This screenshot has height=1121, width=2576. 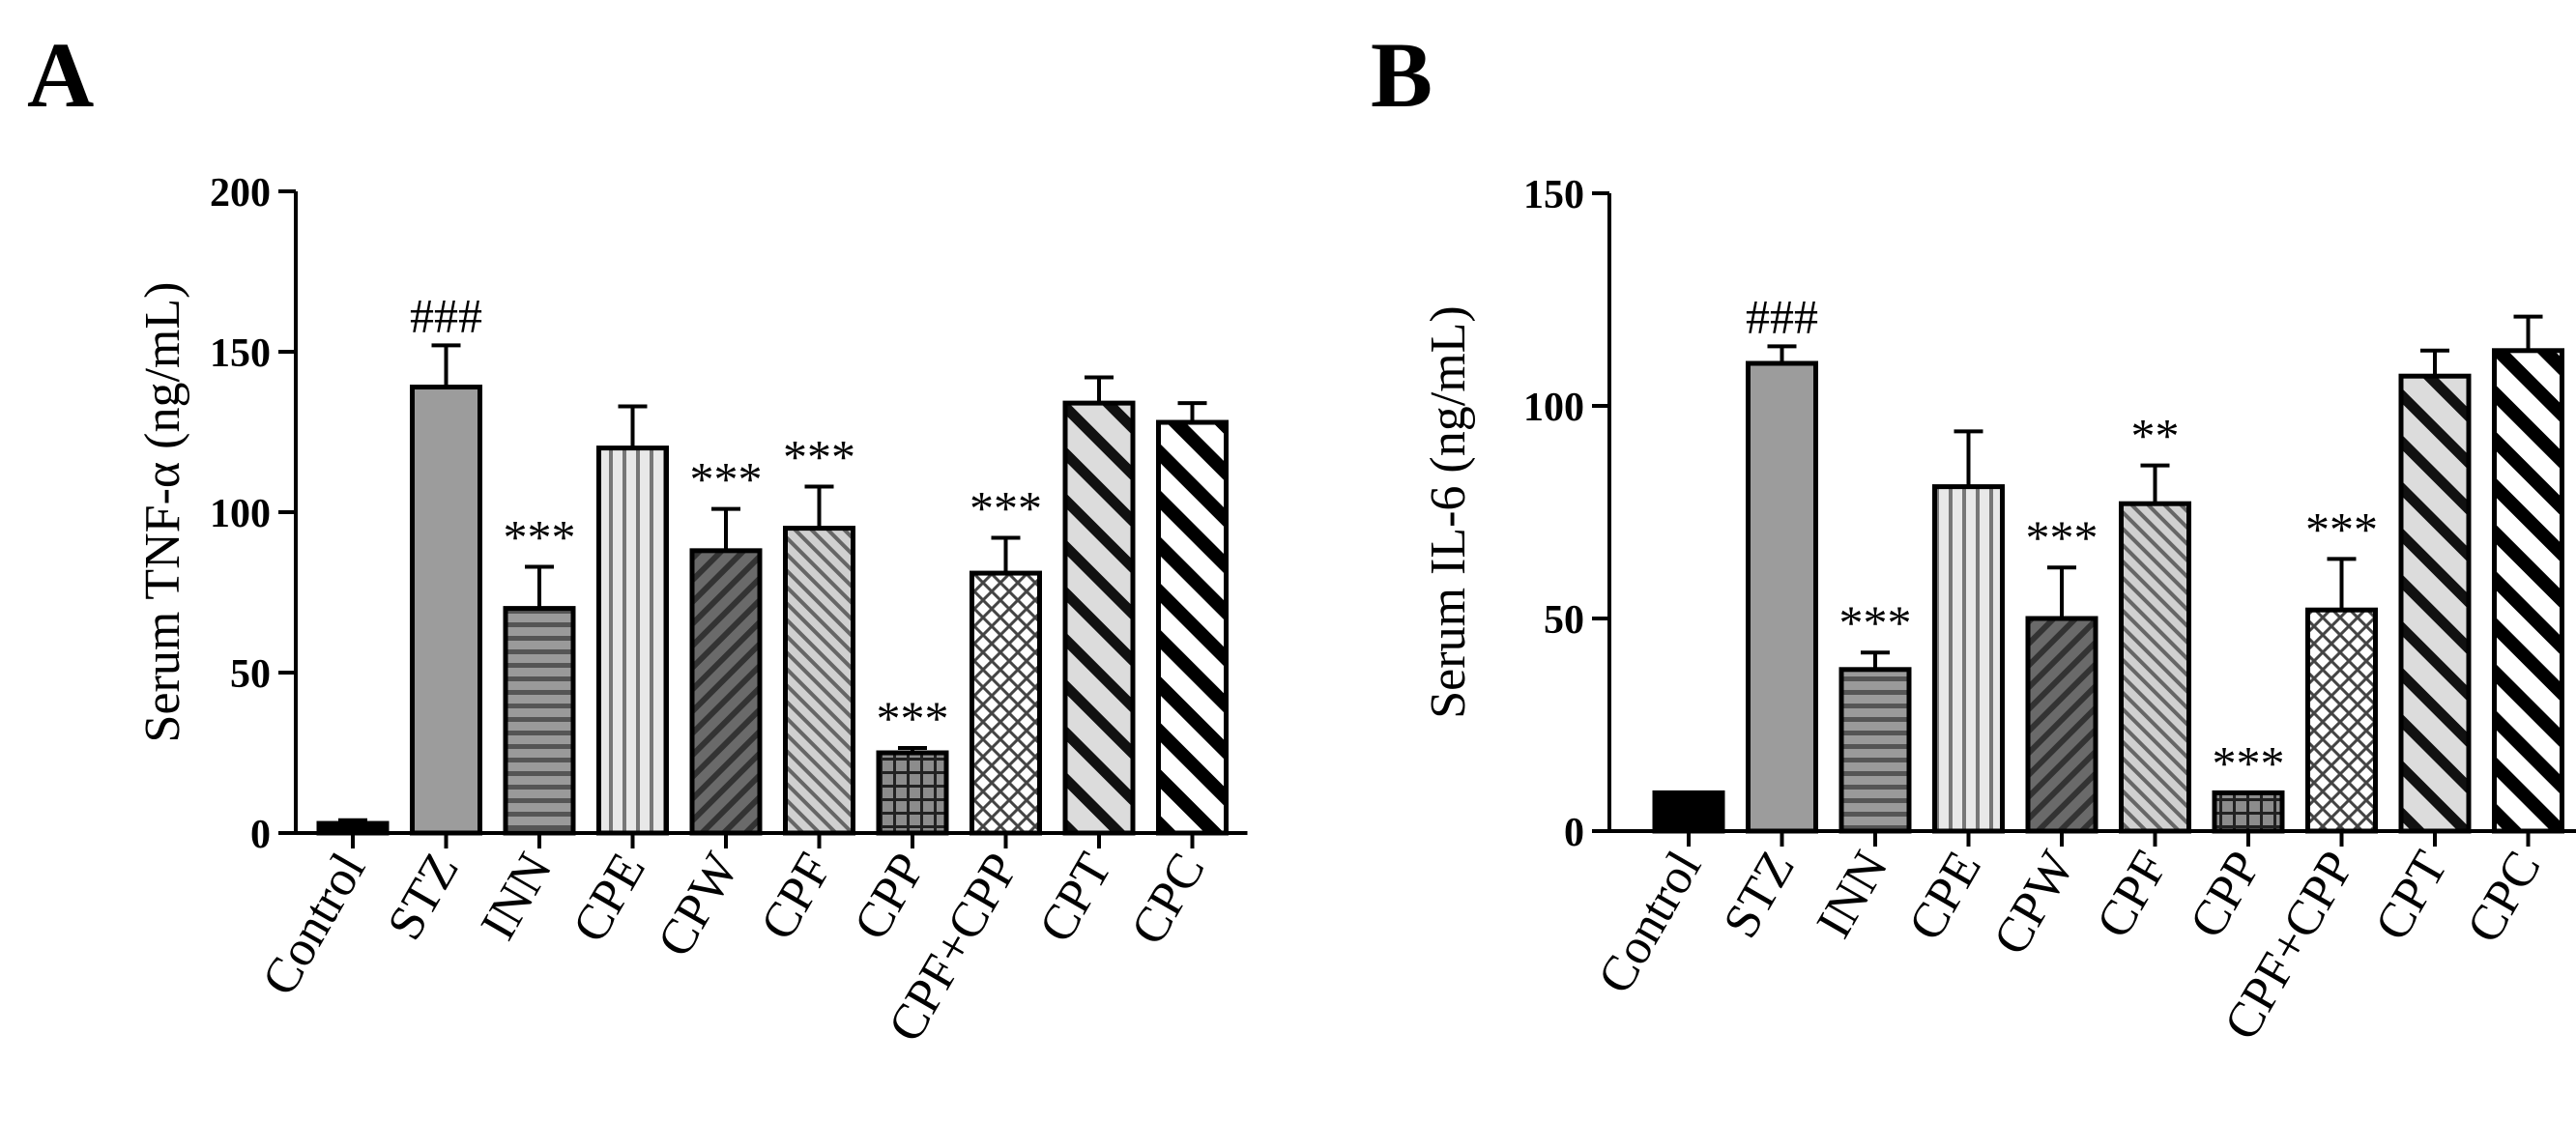 I want to click on y-axis-label: Serum TNF-α (ng/mL), so click(x=162, y=512).